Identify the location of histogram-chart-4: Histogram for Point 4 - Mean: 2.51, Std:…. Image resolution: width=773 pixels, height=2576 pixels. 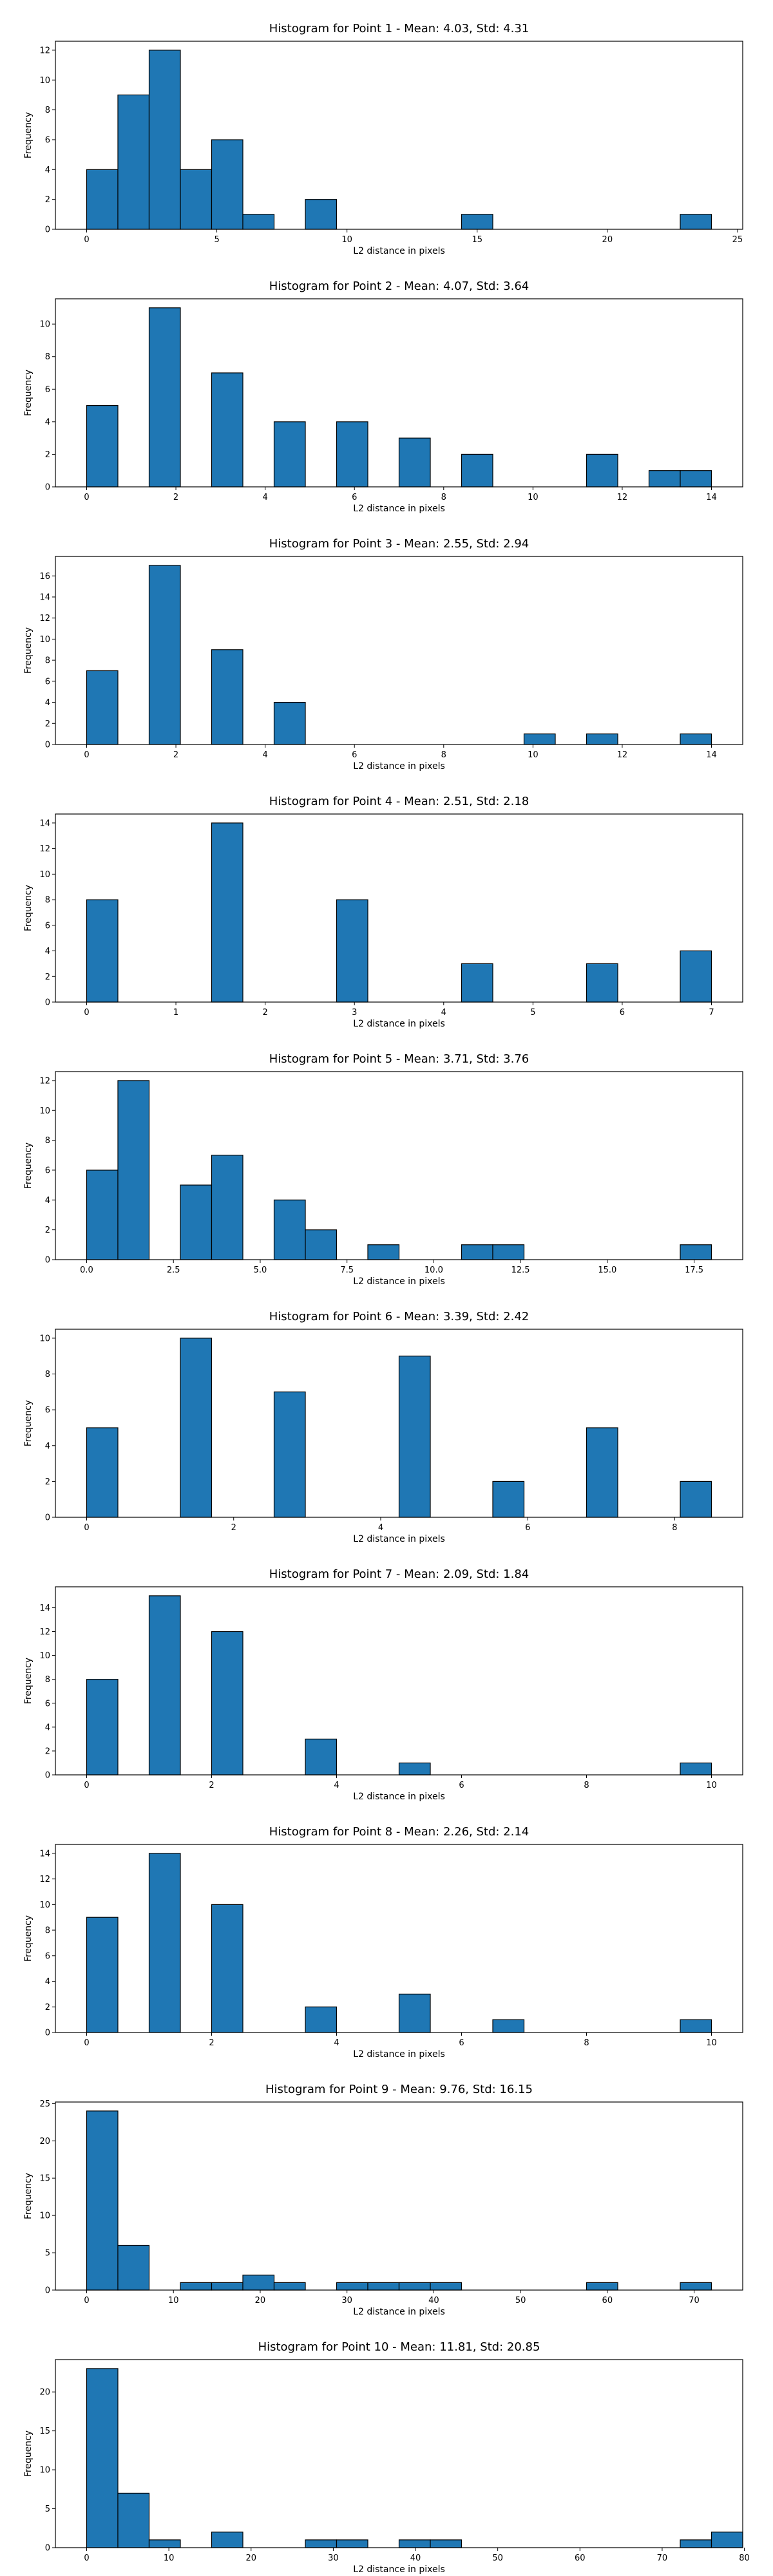
(383, 912).